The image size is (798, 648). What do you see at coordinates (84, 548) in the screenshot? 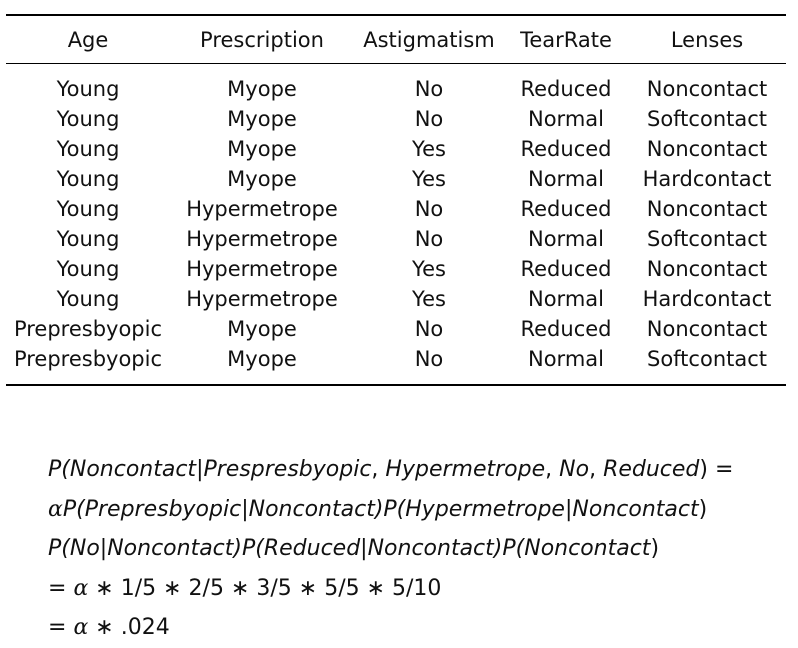
I see `formula-text: No` at bounding box center [84, 548].